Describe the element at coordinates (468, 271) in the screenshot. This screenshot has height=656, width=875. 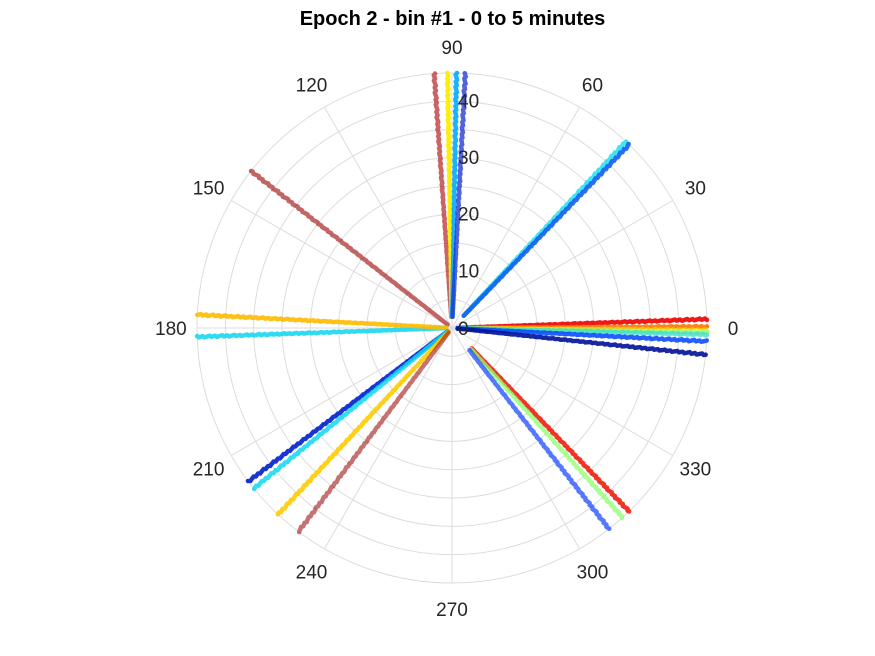
I see `radial-tick-label: 10` at that location.